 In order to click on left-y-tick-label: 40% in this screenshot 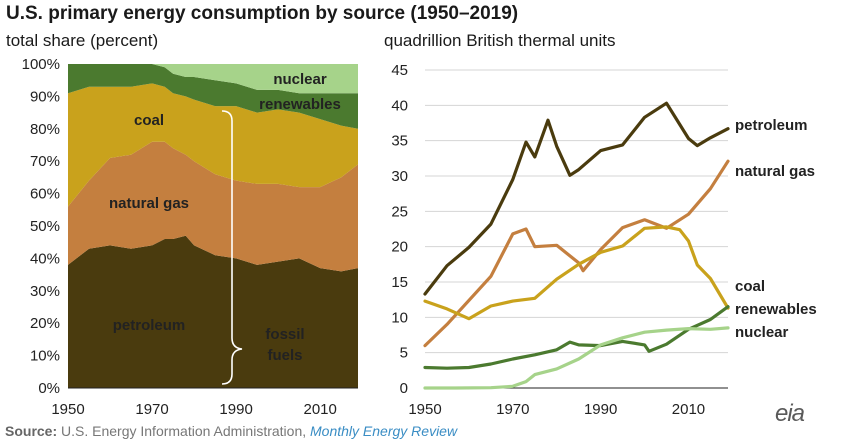, I will do `click(45, 258)`.